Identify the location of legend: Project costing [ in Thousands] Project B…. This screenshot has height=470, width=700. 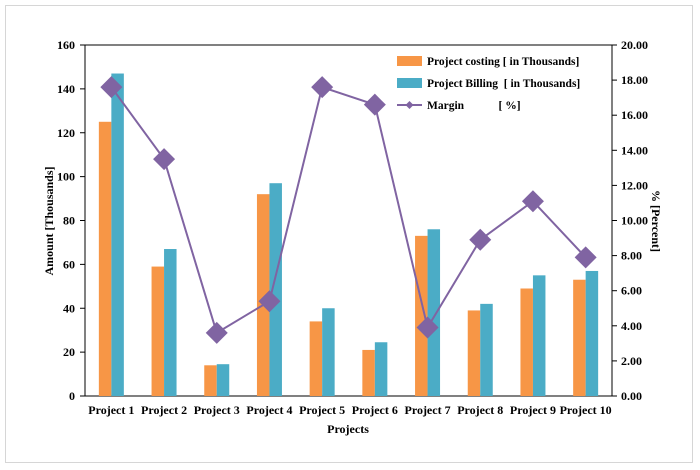
(488, 84).